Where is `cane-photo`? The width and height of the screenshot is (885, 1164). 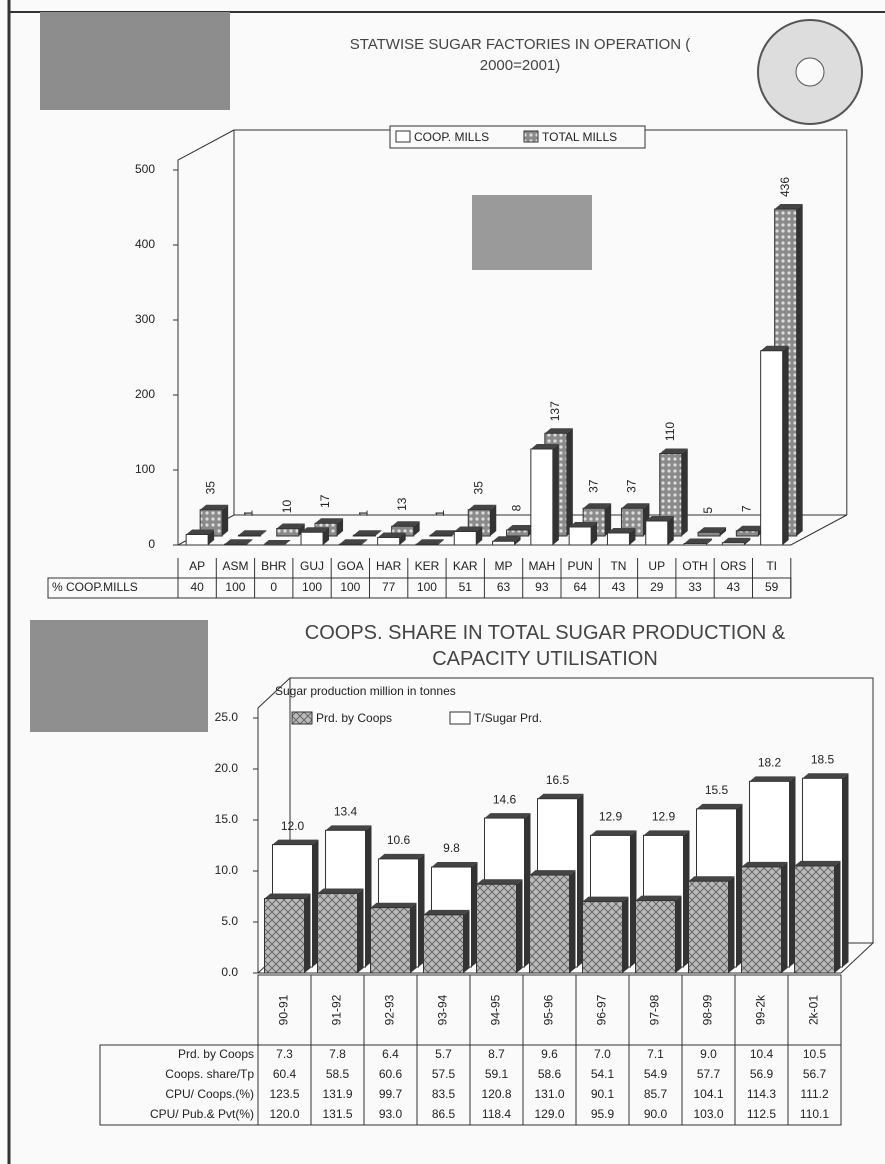
cane-photo is located at coordinates (532, 232).